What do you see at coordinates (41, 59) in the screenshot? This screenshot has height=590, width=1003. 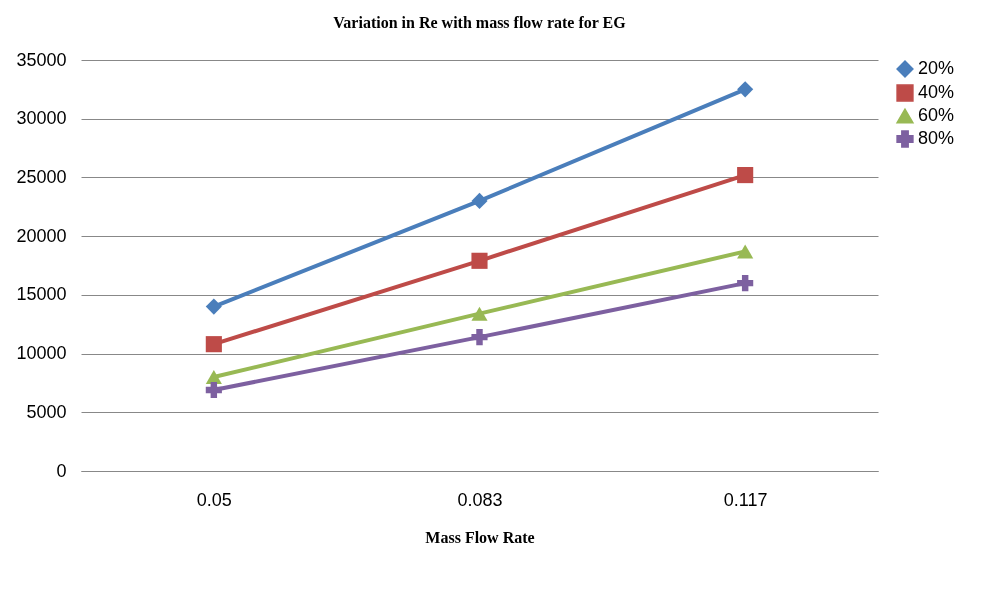 I see `y-tick-label: 35000` at bounding box center [41, 59].